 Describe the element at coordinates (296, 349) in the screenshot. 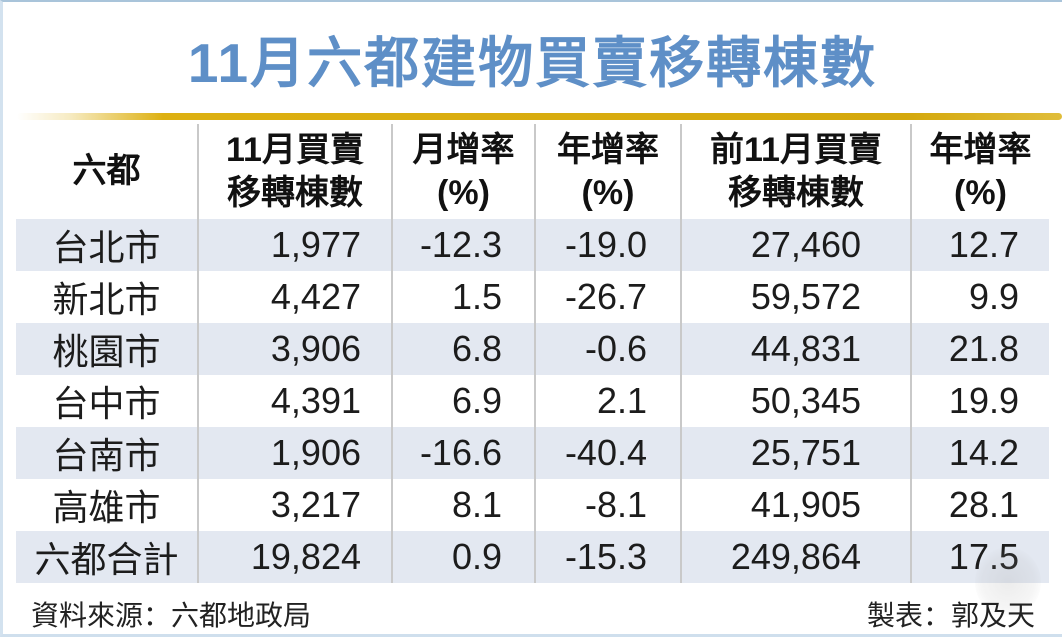

I see `nov-transfers-value: 3,906` at that location.